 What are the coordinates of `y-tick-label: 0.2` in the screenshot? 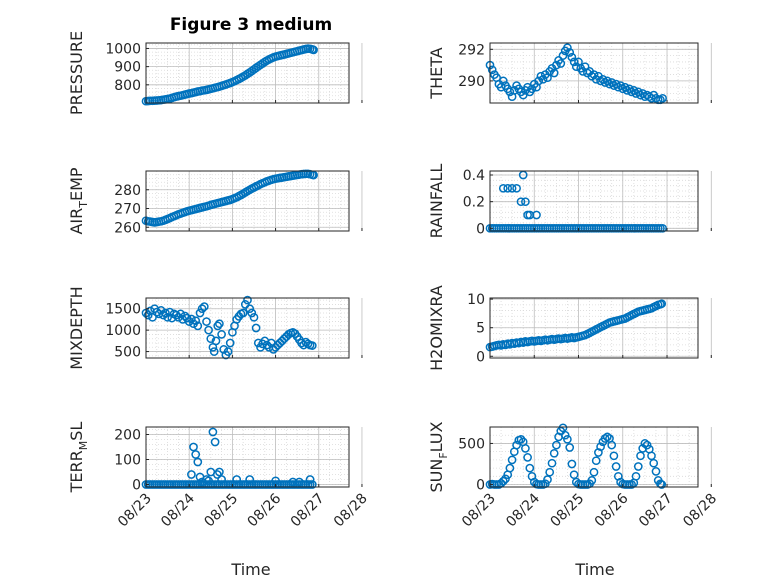 It's located at (474, 203).